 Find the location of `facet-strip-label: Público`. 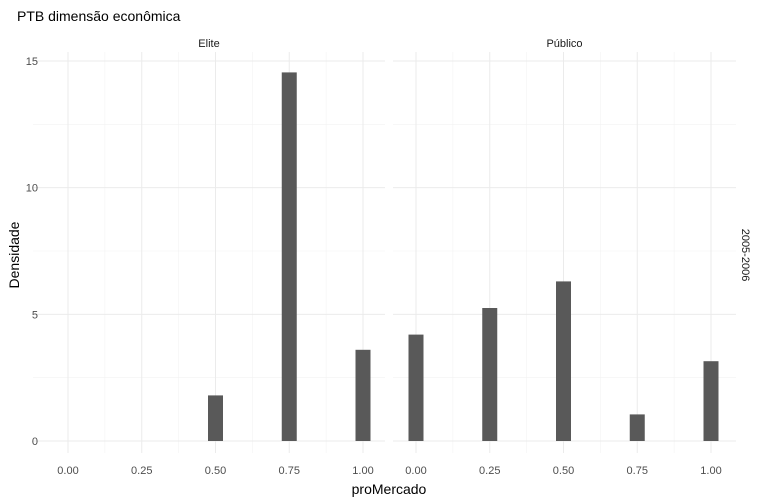

facet-strip-label: Público is located at coordinates (564, 44).